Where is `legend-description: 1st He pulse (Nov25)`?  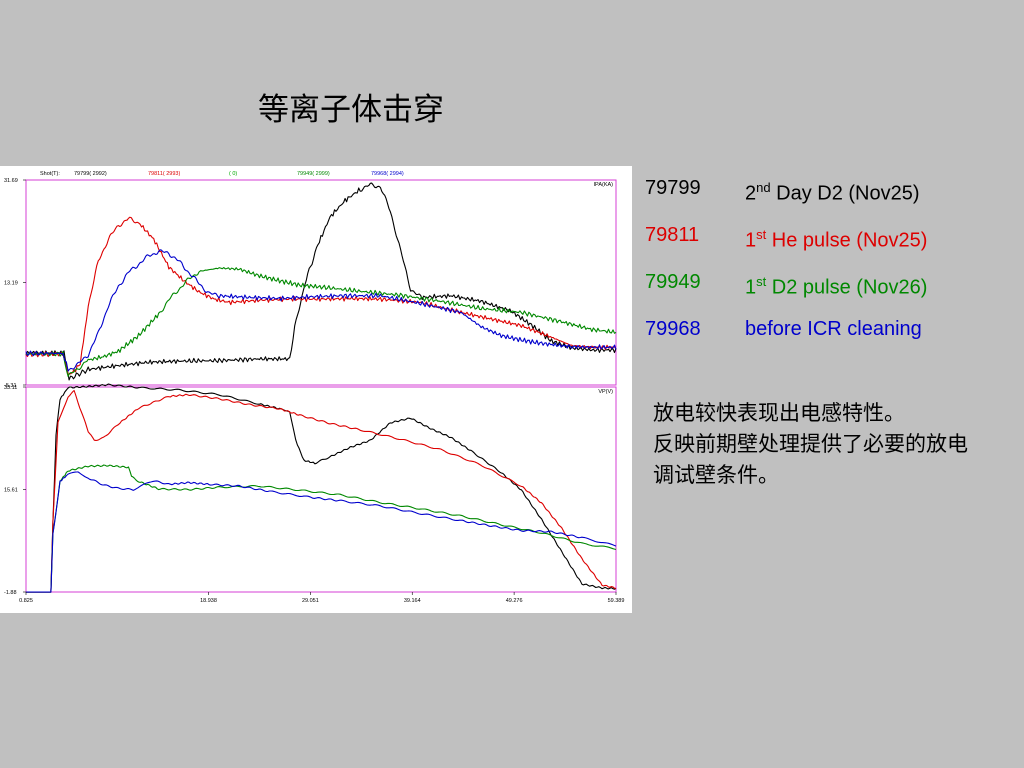 legend-description: 1st He pulse (Nov25) is located at coordinates (836, 238).